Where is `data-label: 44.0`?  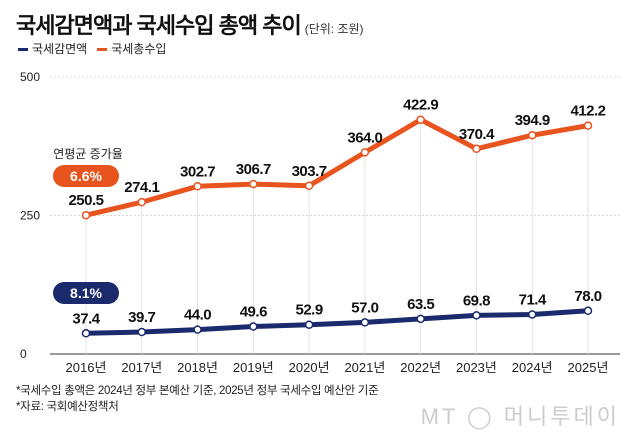
data-label: 44.0 is located at coordinates (197, 315).